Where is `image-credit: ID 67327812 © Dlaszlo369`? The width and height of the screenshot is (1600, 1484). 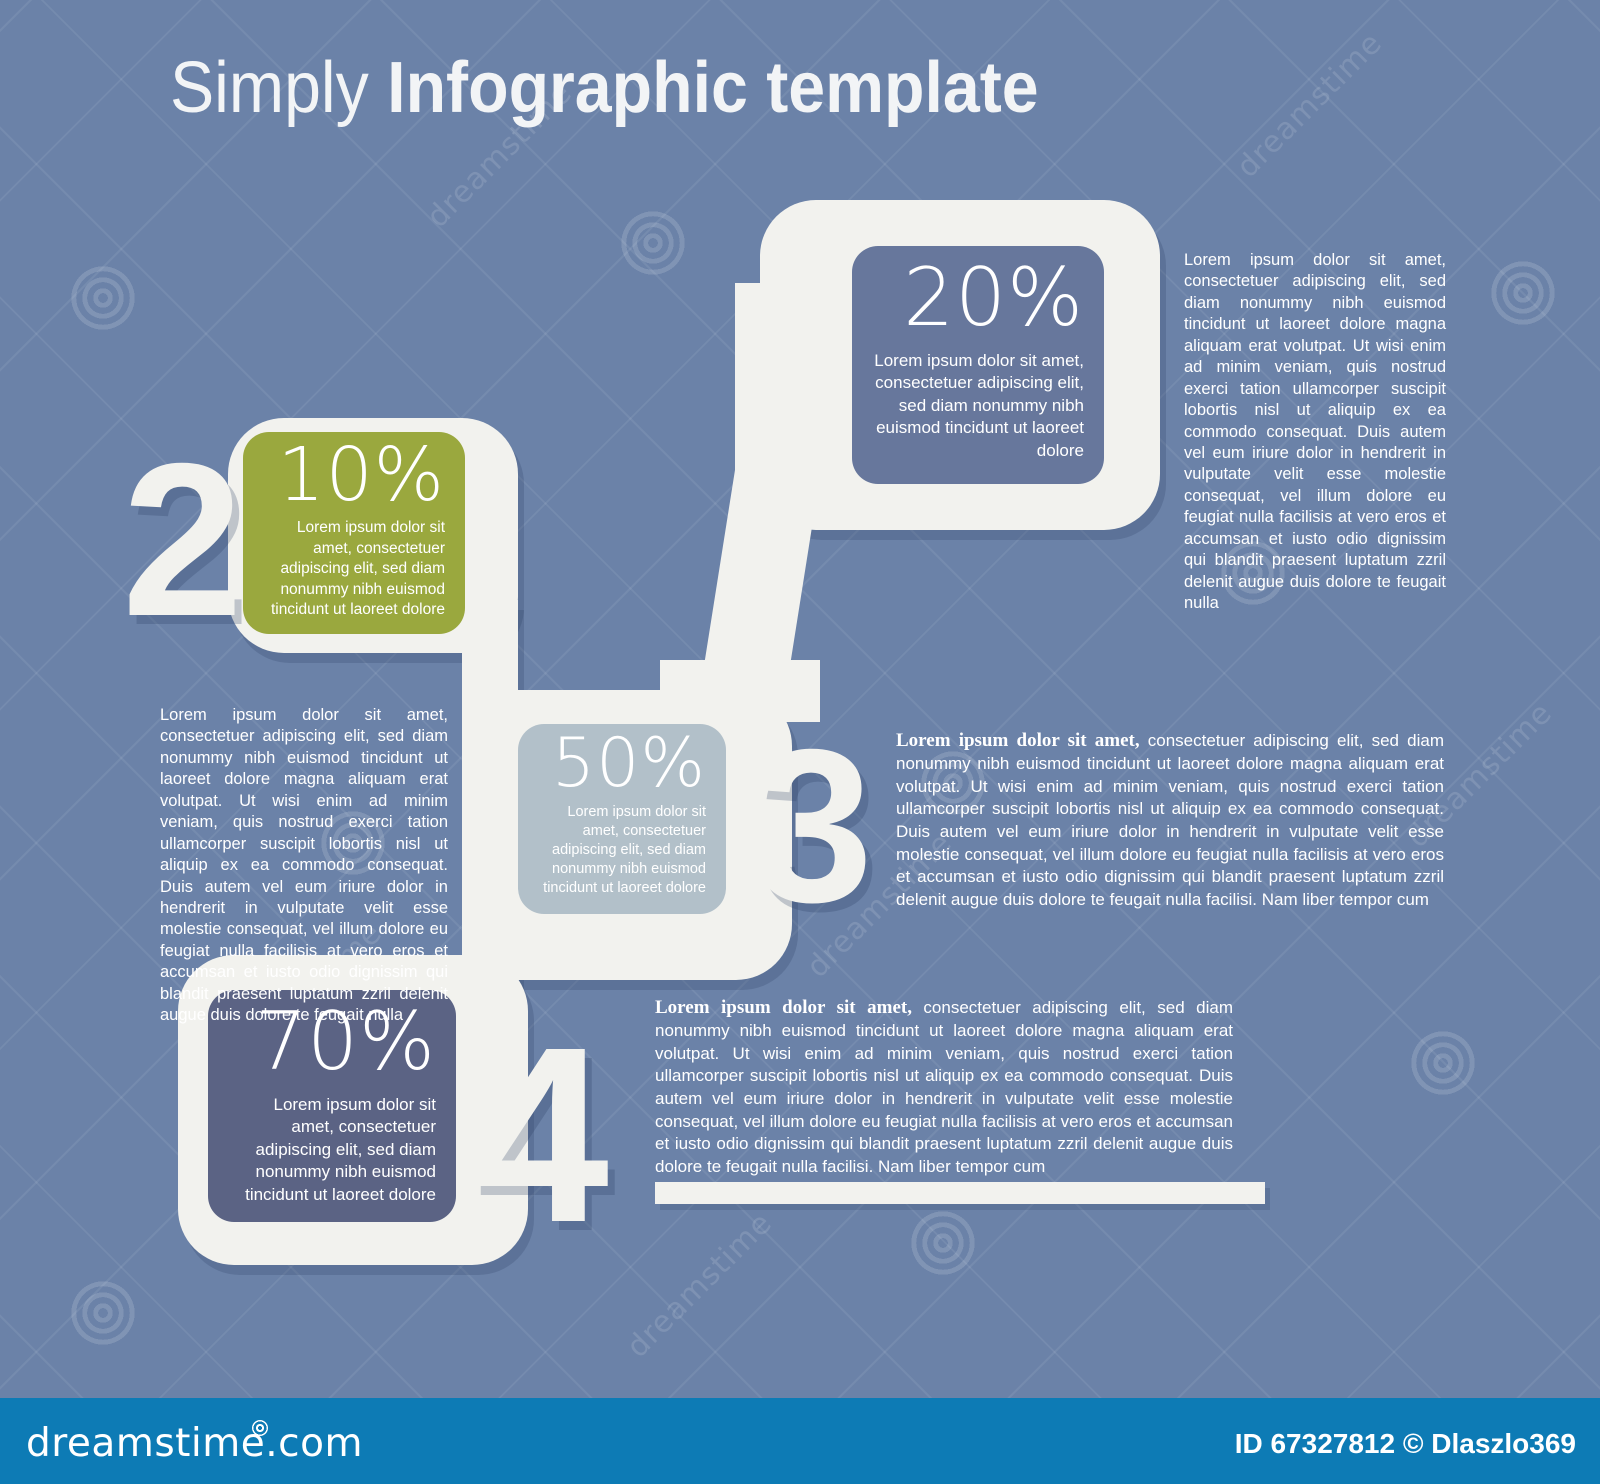 image-credit: ID 67327812 © Dlaszlo369 is located at coordinates (1405, 1443).